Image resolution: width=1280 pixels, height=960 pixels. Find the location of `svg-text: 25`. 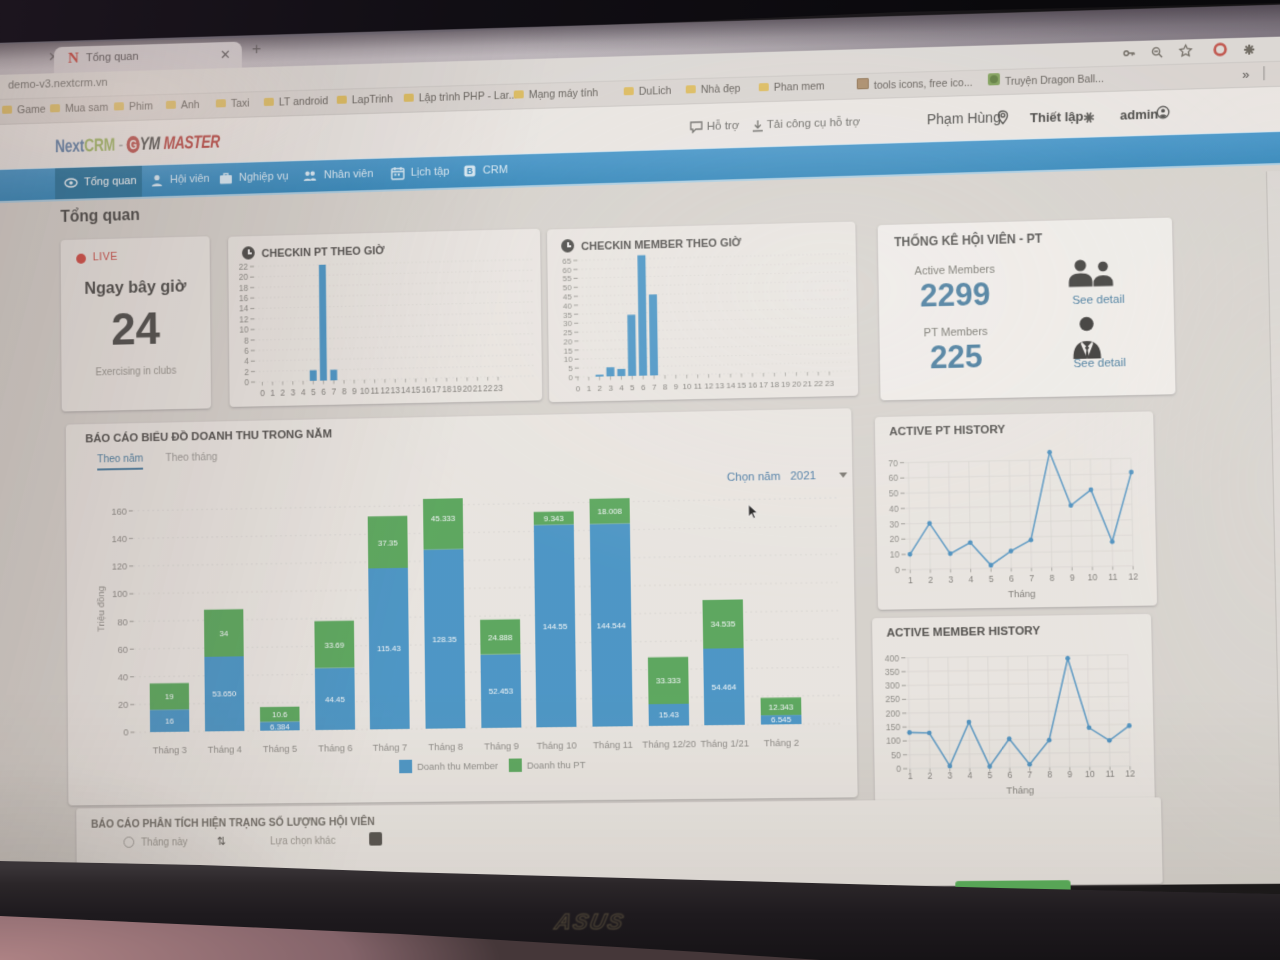

svg-text: 25 is located at coordinates (568, 333).